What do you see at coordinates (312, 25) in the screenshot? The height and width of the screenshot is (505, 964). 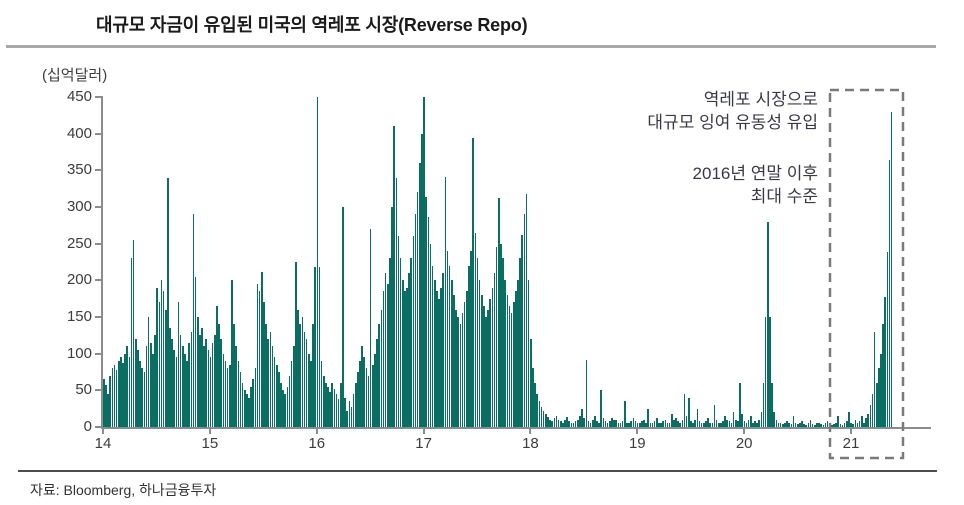 I see `chart-title: 대규모 자금이 유입된 미국의 역레포 시장(Reverse Repo)` at bounding box center [312, 25].